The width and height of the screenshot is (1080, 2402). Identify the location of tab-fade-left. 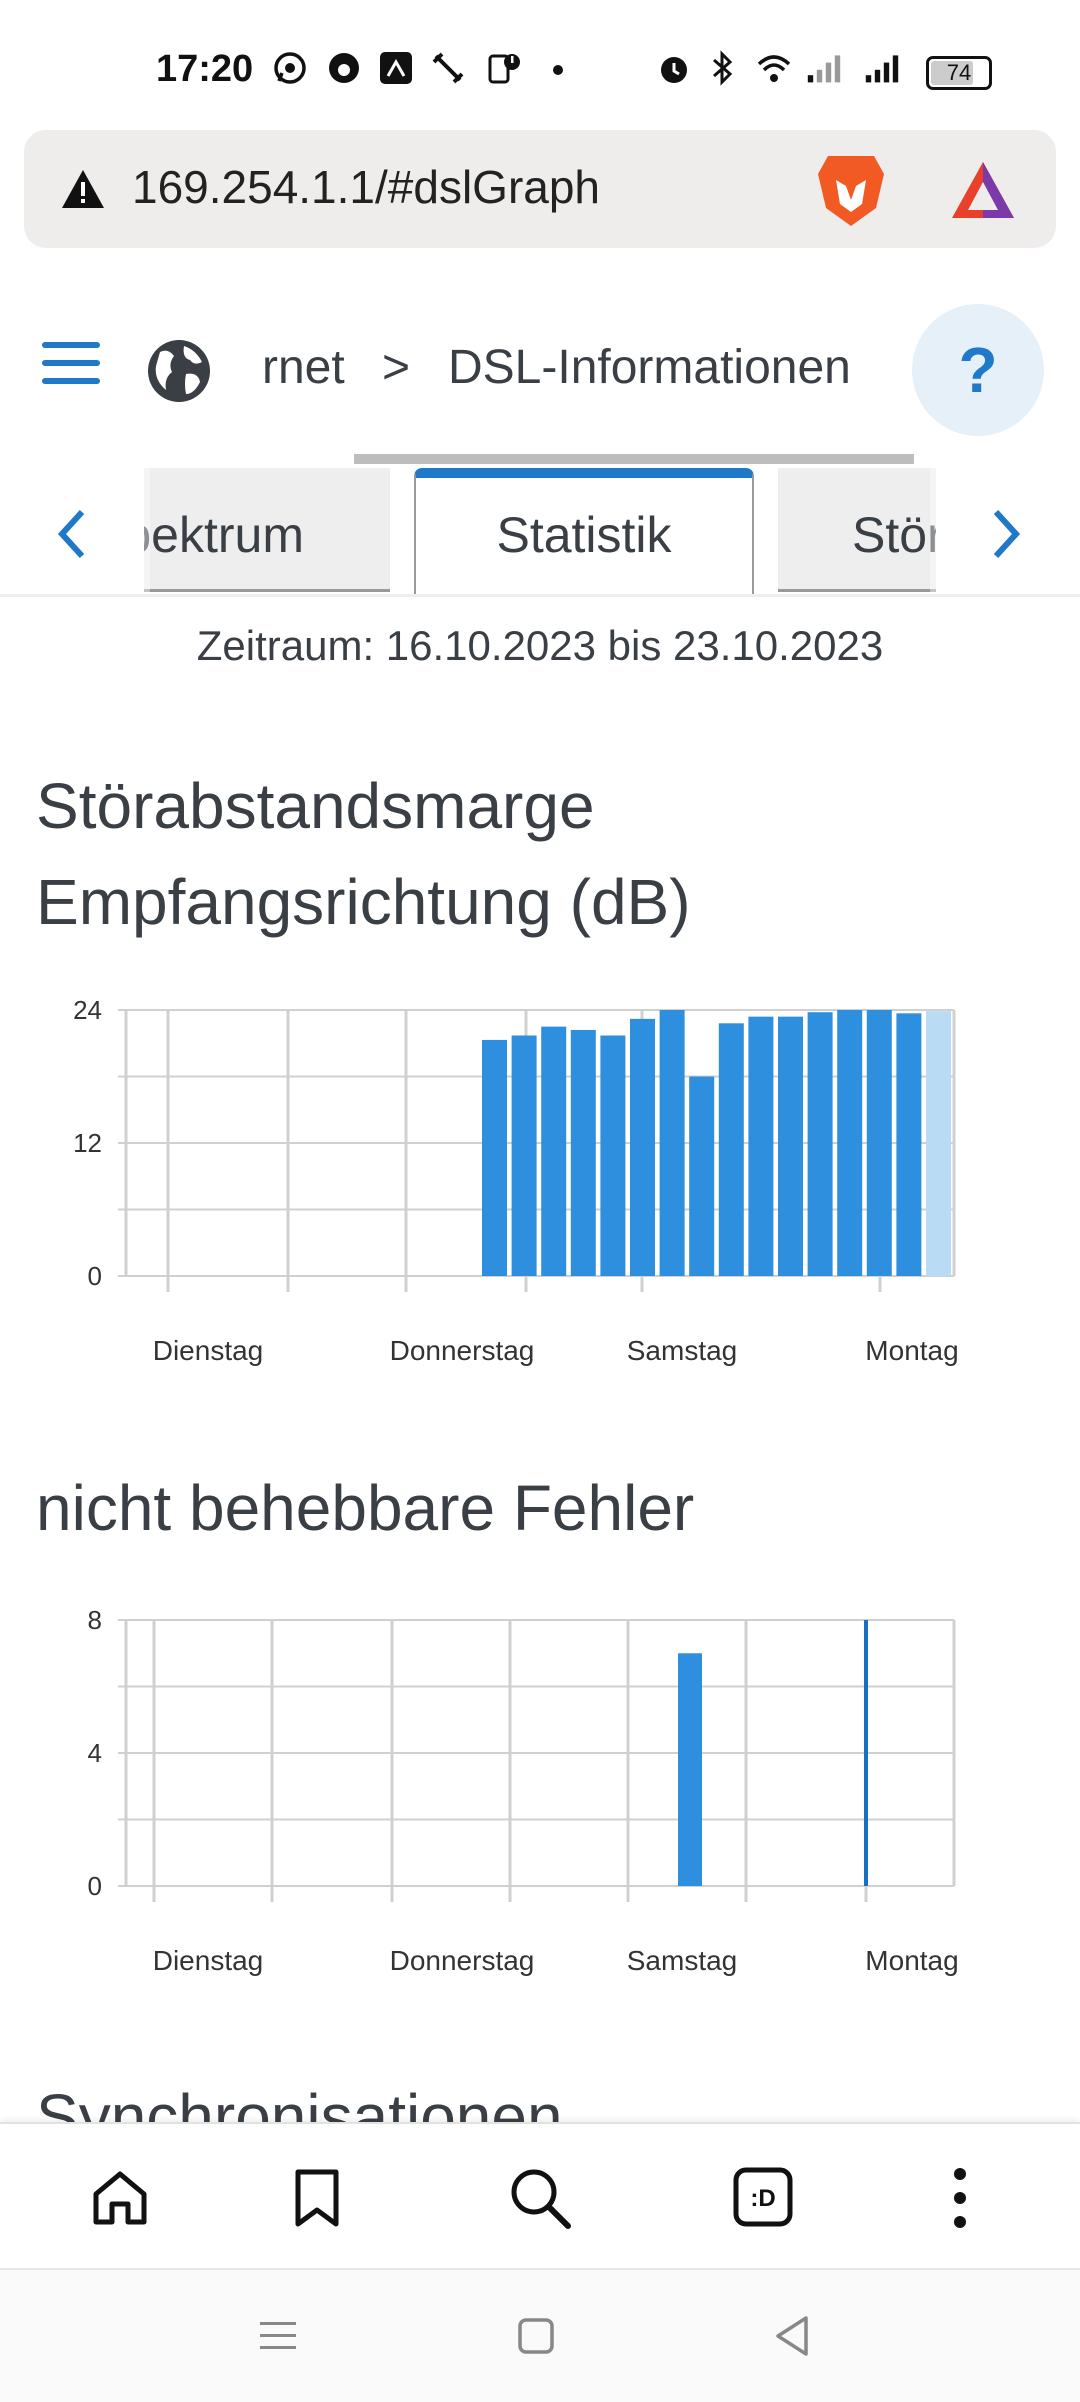
(75, 530).